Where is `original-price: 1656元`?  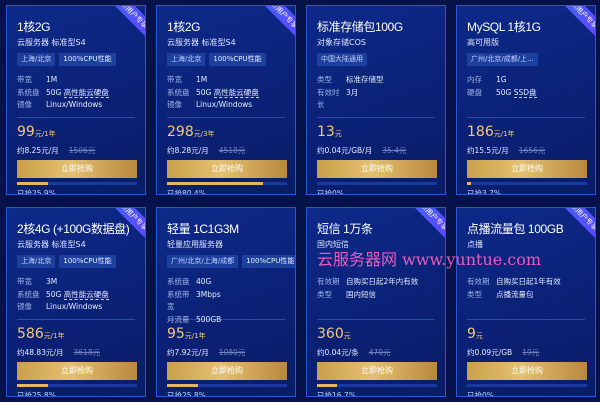
original-price: 1656元 is located at coordinates (532, 150).